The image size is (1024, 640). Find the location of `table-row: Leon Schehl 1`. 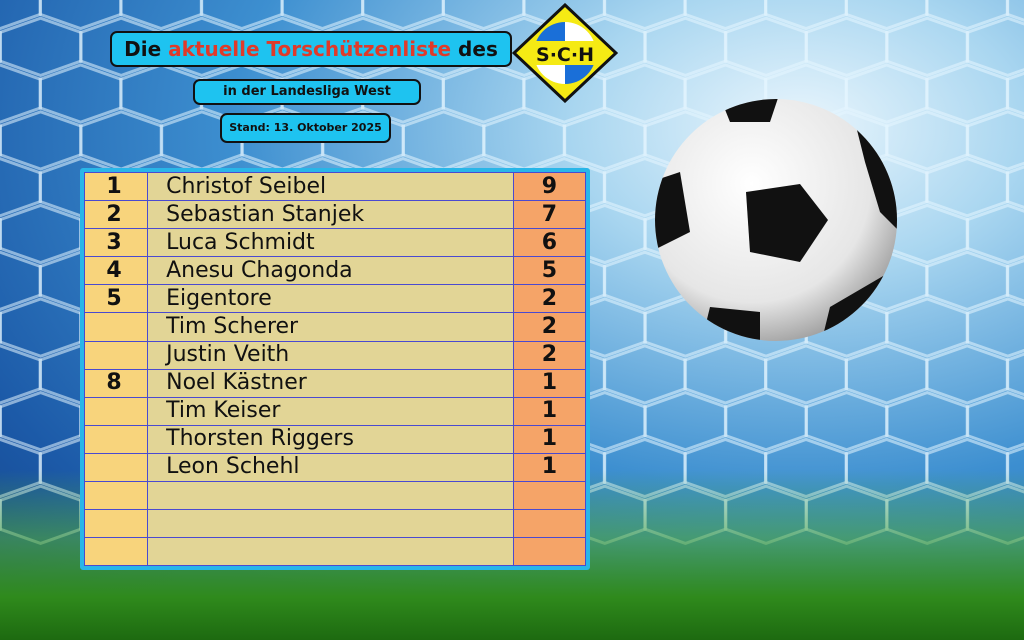

table-row: Leon Schehl 1 is located at coordinates (335, 467).